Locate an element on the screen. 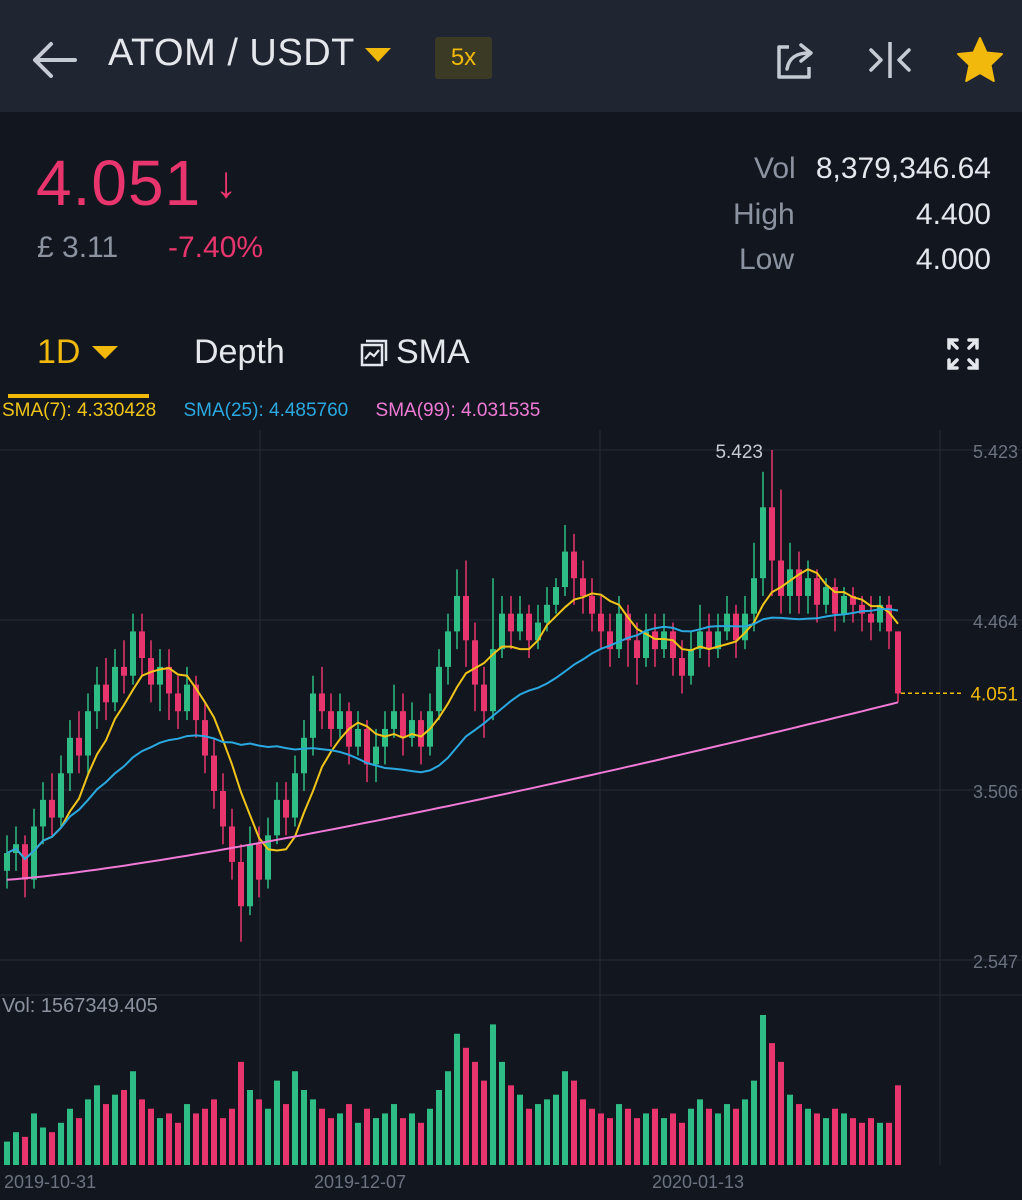  volume-label: Vol: 1567349.405 is located at coordinates (80, 1006).